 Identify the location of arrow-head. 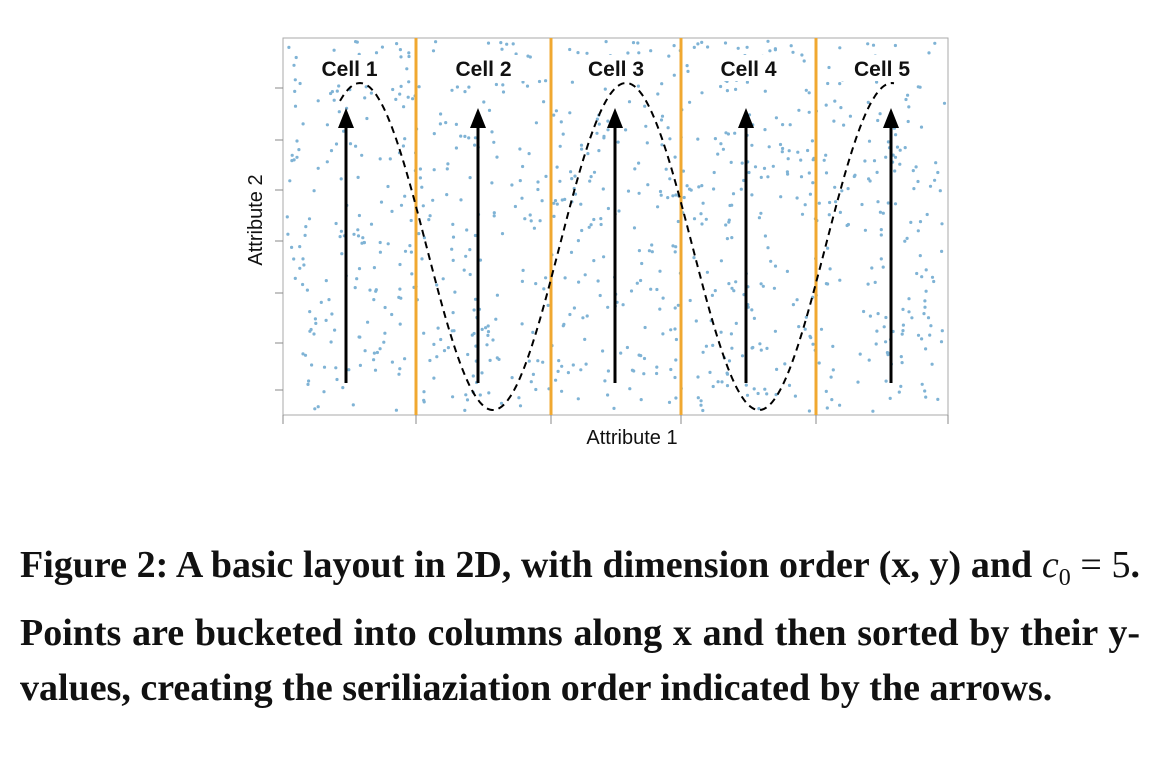
(346, 118).